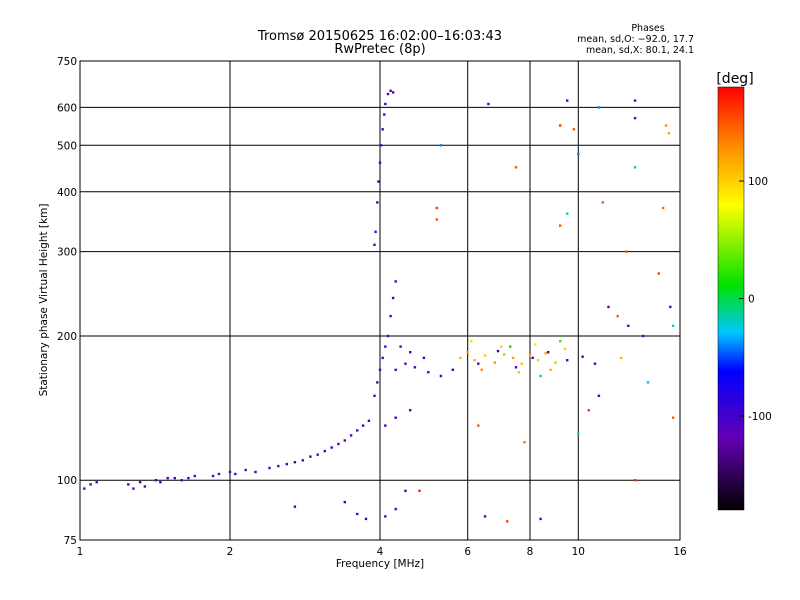  Describe the element at coordinates (647, 28) in the screenshot. I see `stats-heading: Phases` at that location.